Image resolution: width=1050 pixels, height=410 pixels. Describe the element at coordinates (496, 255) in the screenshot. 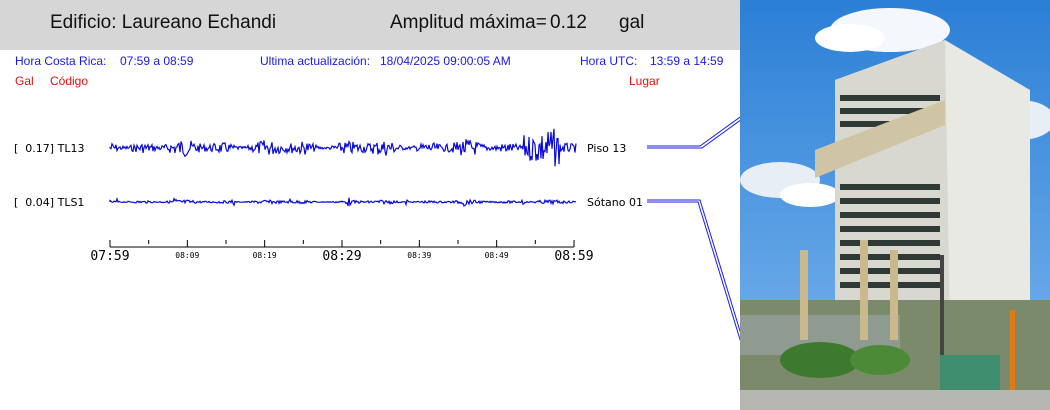

I see `time-tick-label: 08:49` at that location.